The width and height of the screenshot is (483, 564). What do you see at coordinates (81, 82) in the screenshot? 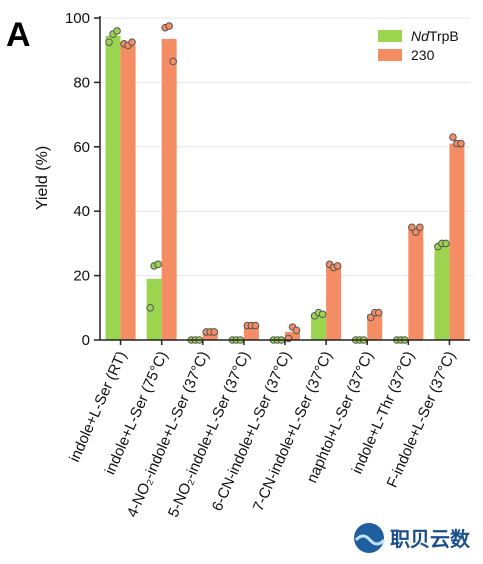
I see `y-tick-label: 80` at bounding box center [81, 82].